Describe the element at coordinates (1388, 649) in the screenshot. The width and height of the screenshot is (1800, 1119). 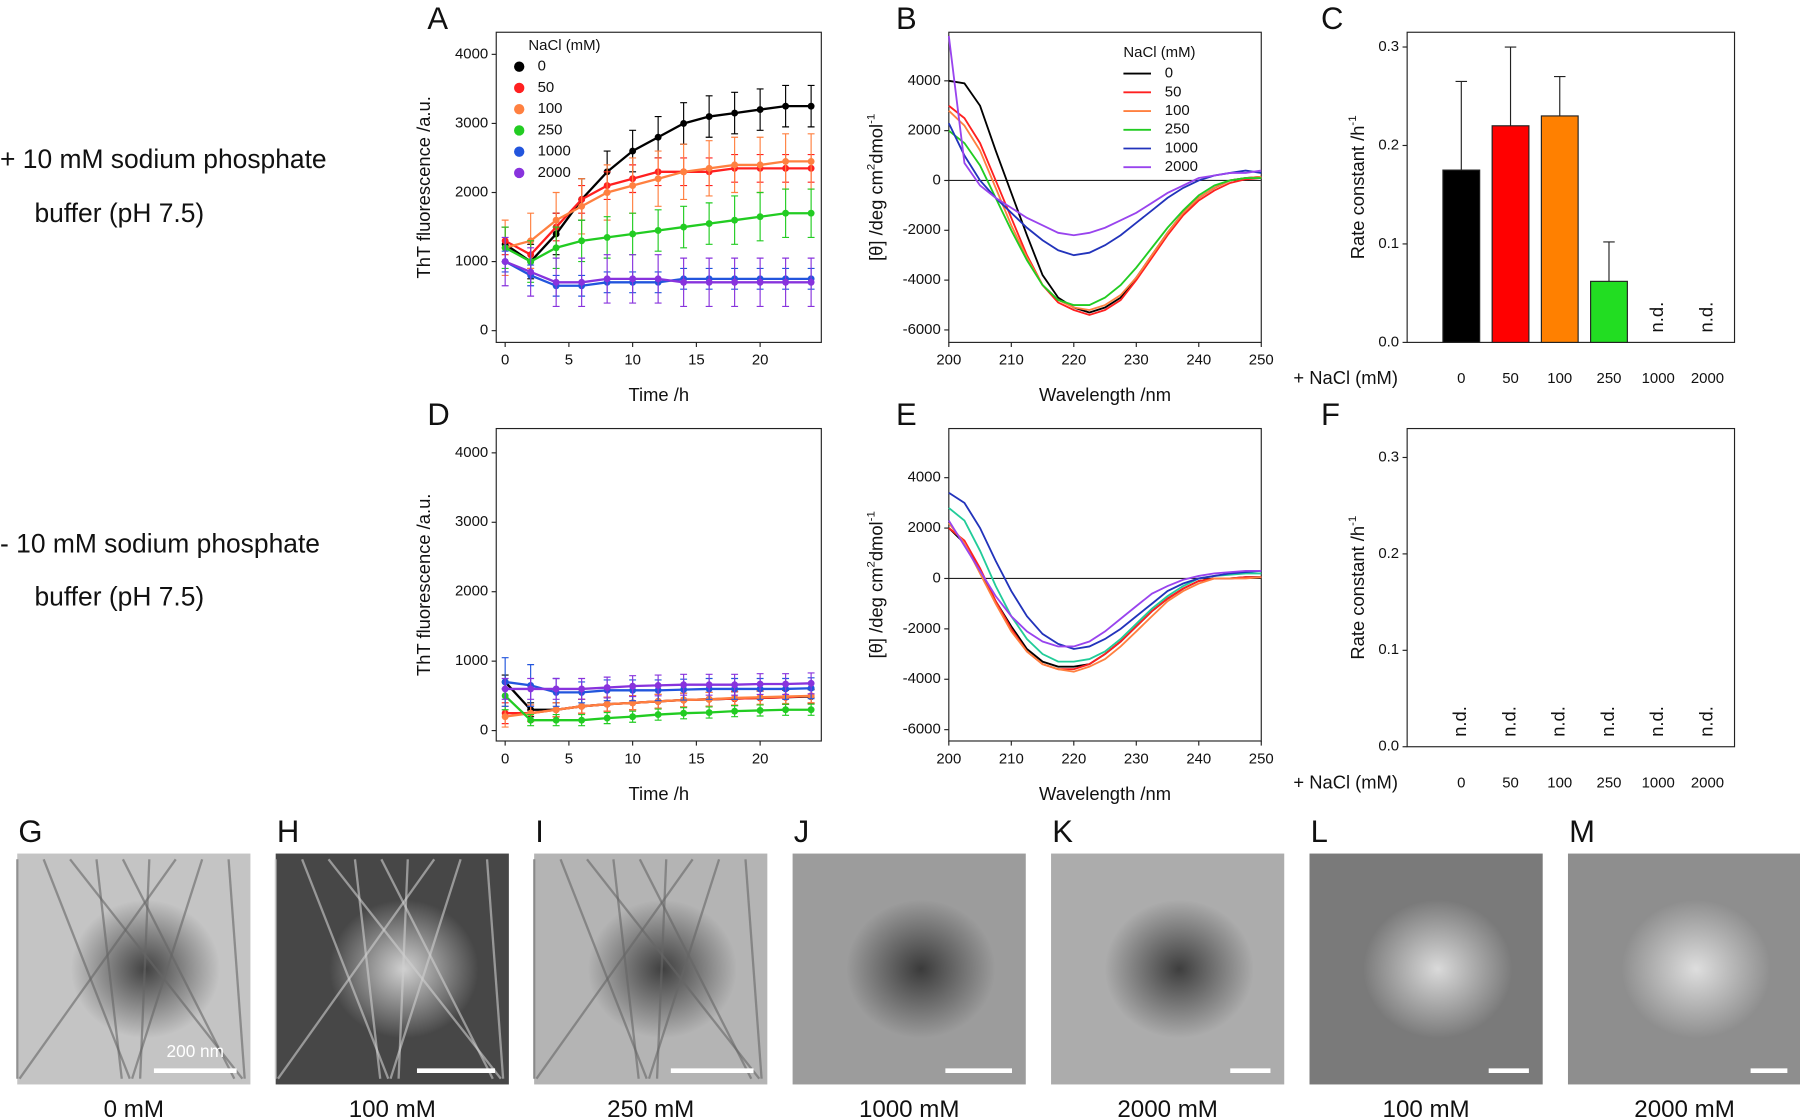
I see `y-tick-label: 0.1` at that location.